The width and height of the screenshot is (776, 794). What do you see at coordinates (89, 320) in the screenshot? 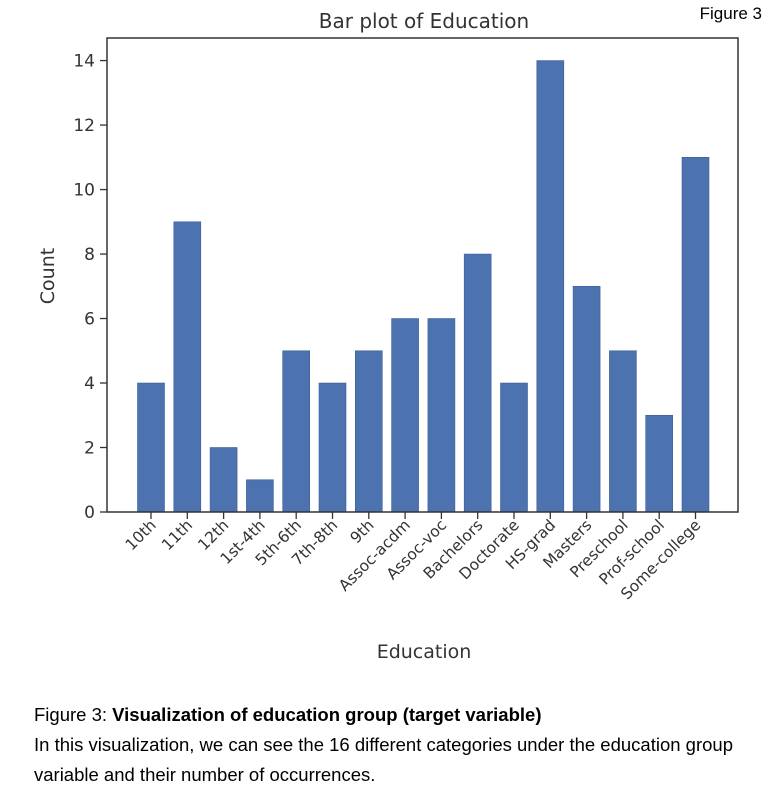
I see `y-tick-label-6: 6` at bounding box center [89, 320].